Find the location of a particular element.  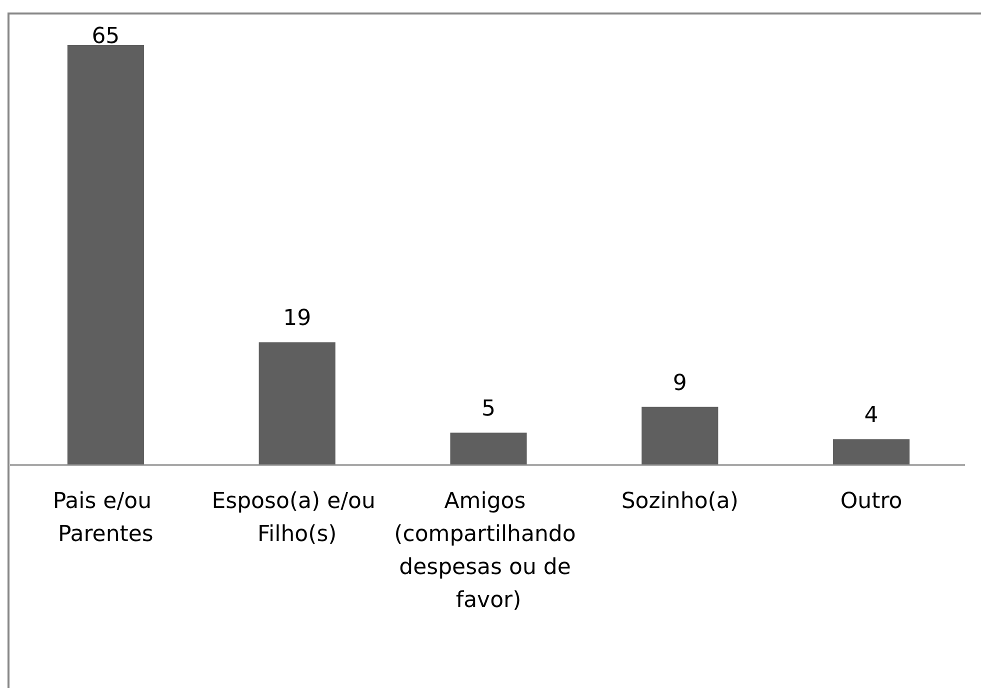

x-tick-label: Sozinho(a) is located at coordinates (679, 501).